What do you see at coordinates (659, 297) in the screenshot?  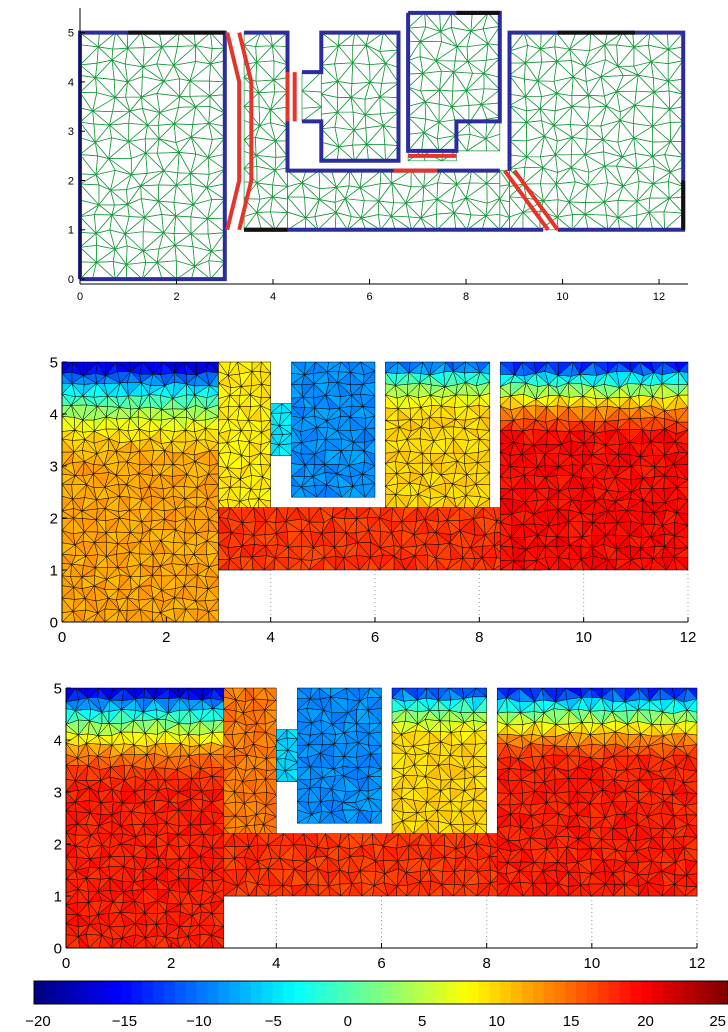 I see `x-tick-label: 12` at bounding box center [659, 297].